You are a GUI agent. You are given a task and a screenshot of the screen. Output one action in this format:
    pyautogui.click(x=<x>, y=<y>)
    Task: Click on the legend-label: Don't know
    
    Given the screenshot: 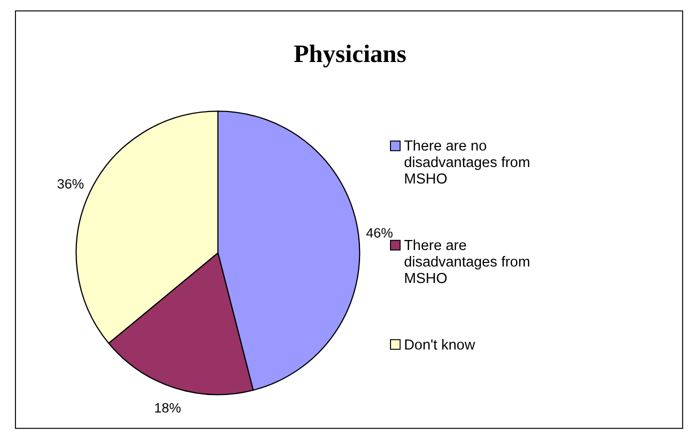 What is the action you would take?
    pyautogui.click(x=440, y=345)
    